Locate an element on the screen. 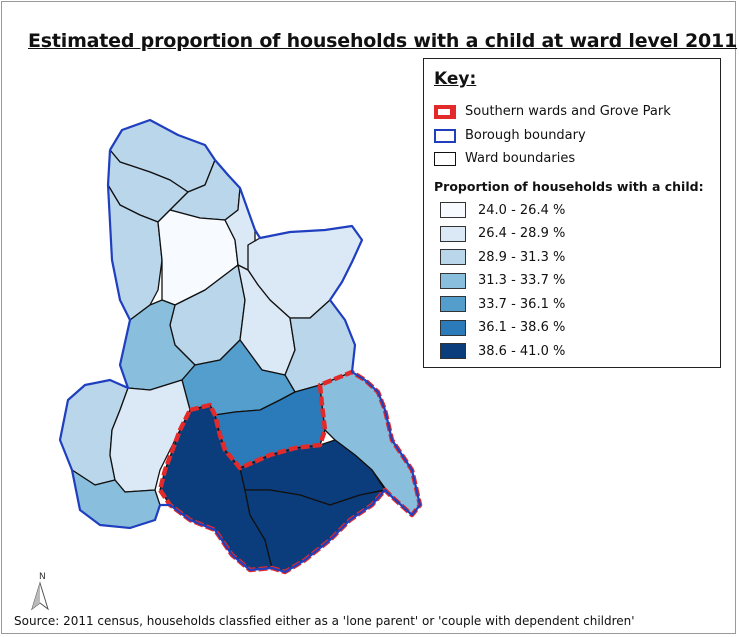 The image size is (739, 637). legend-label: Ward boundaries is located at coordinates (520, 158).